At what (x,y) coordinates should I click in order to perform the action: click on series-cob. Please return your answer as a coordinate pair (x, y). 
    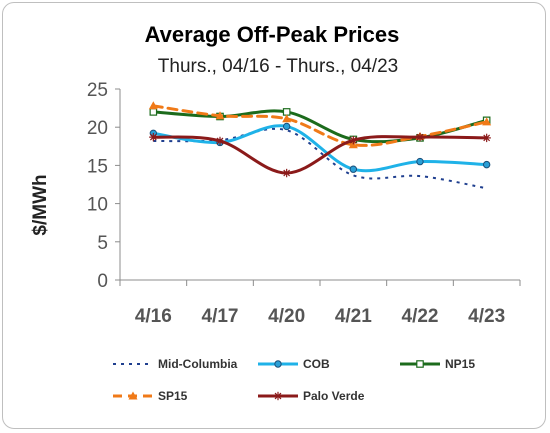
    Looking at the image, I should click on (320, 147).